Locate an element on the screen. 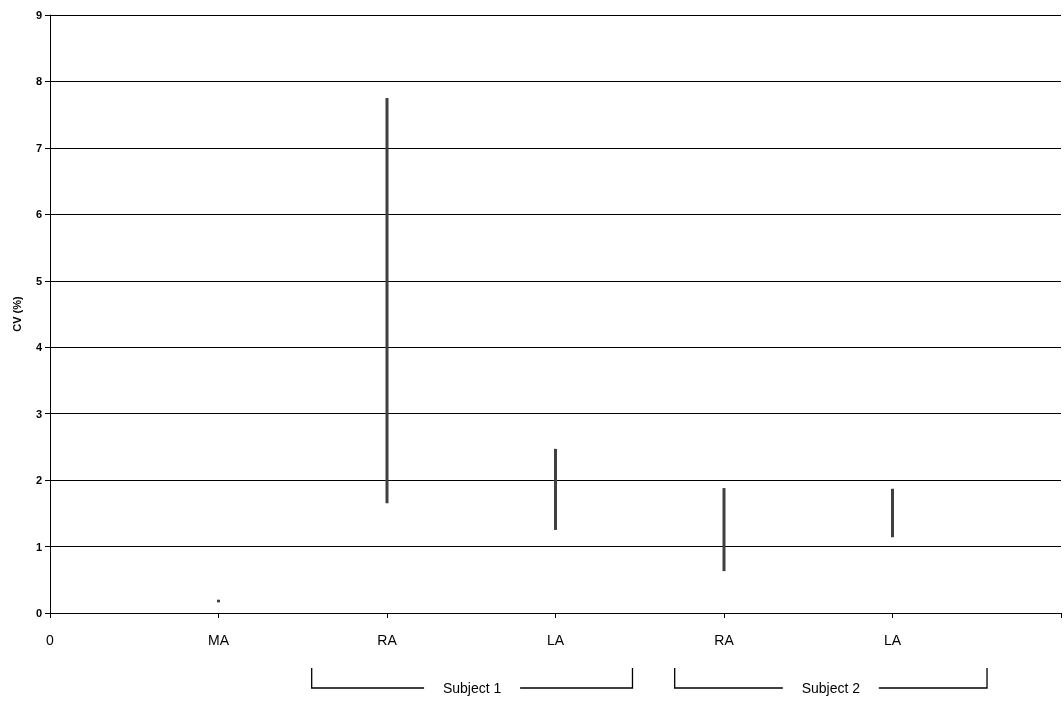 The height and width of the screenshot is (705, 1064). y-tick-label: 7 is located at coordinates (38, 147).